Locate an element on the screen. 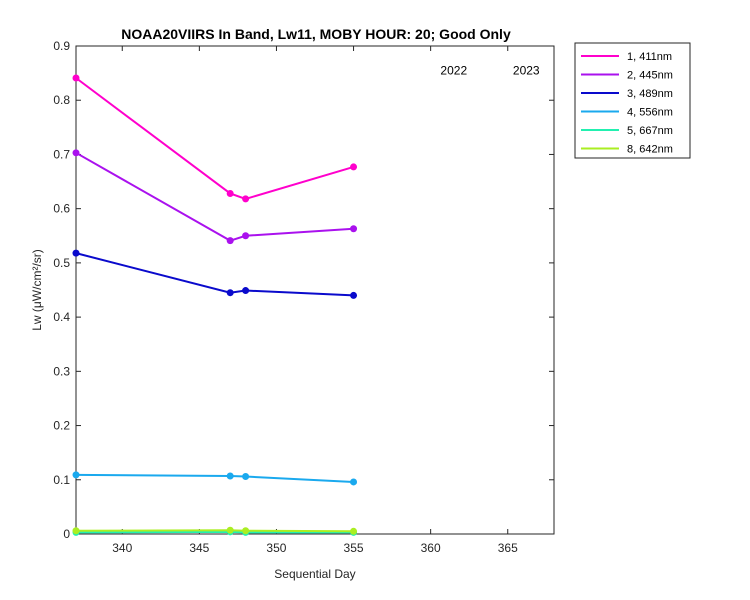  x-tick-label: 360 is located at coordinates (431, 548).